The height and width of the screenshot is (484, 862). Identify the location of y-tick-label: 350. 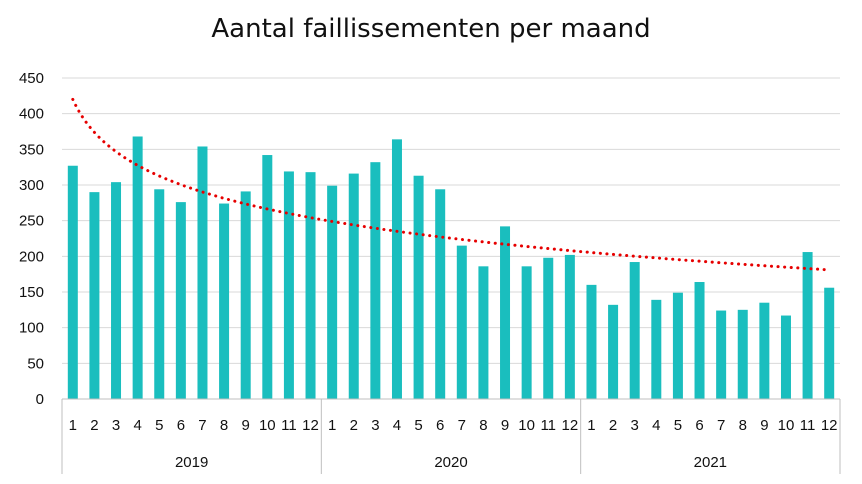
(31, 149).